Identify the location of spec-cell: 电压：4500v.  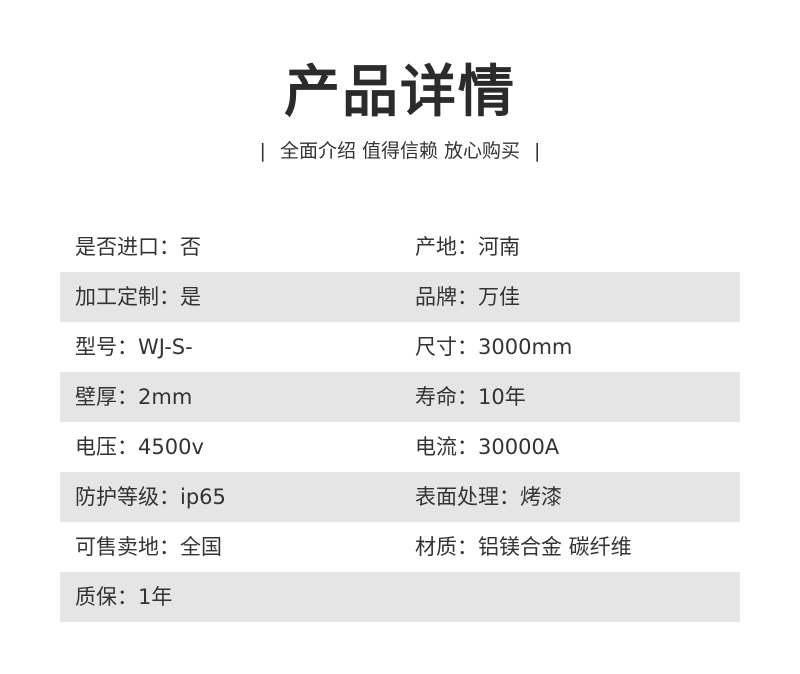
(139, 447).